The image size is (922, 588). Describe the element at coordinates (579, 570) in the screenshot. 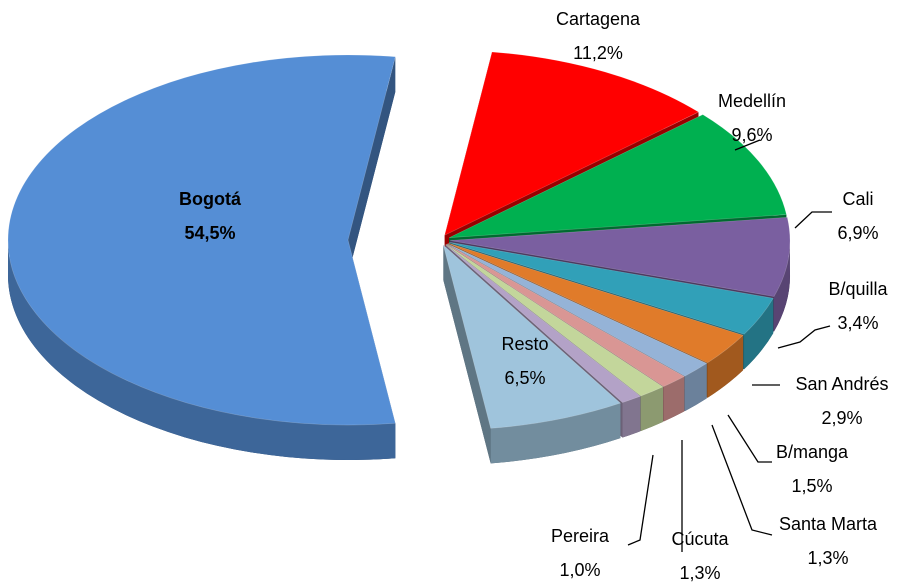

I see `value-label: 1,0%` at that location.